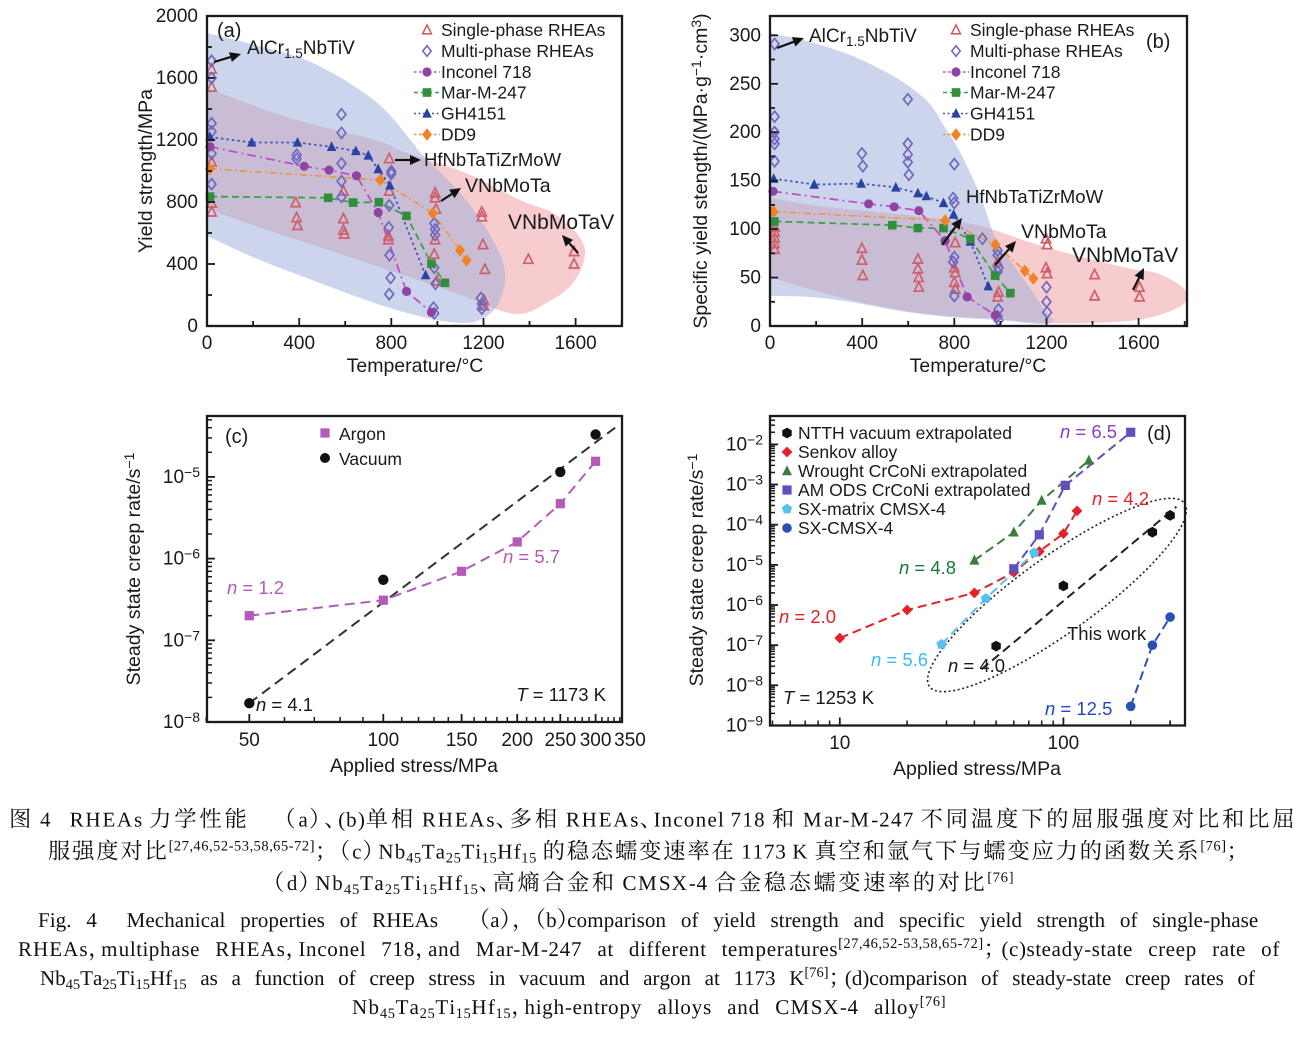 The width and height of the screenshot is (1296, 1047). What do you see at coordinates (362, 434) in the screenshot?
I see `svg-text: Argon` at bounding box center [362, 434].